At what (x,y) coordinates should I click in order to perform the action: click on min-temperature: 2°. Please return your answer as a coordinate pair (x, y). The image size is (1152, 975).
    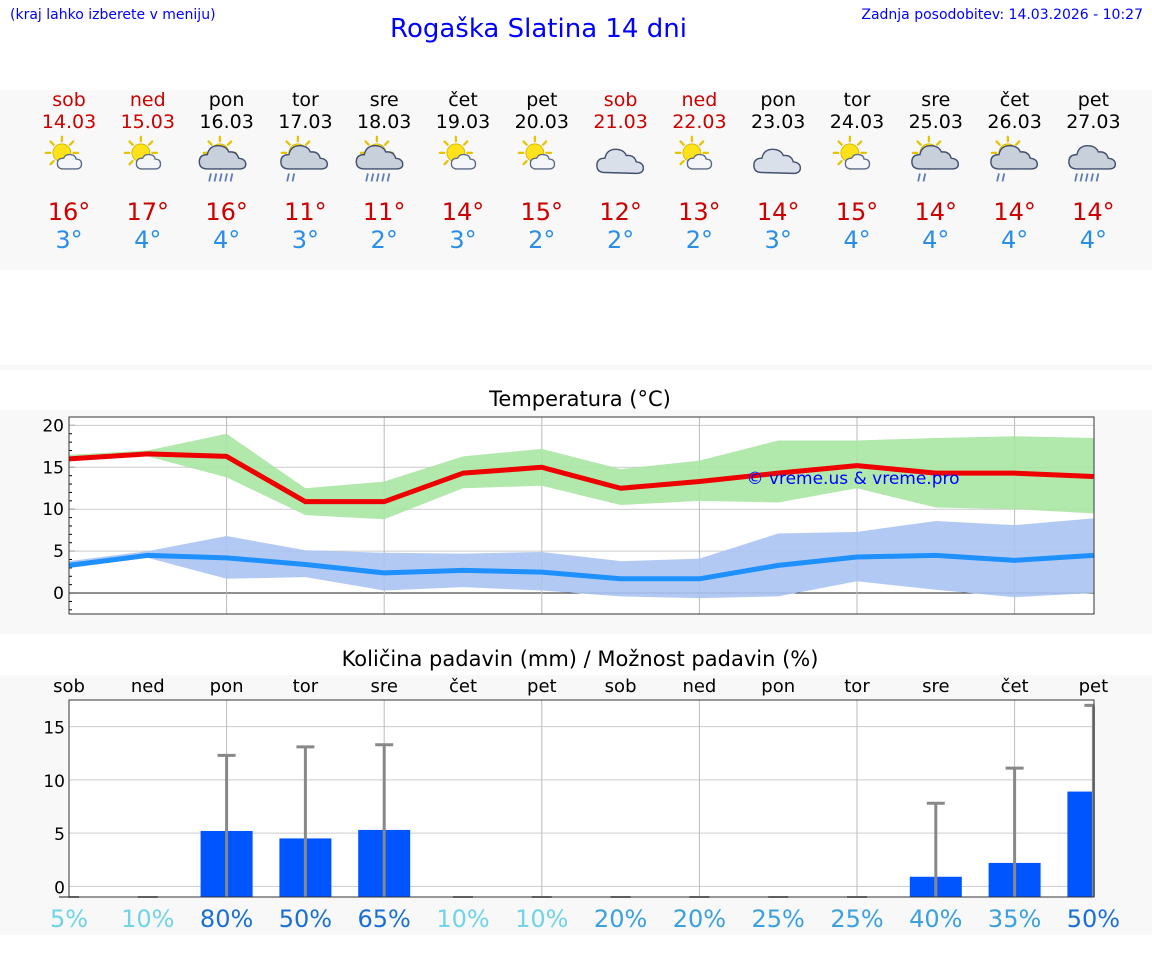
    Looking at the image, I should click on (699, 240).